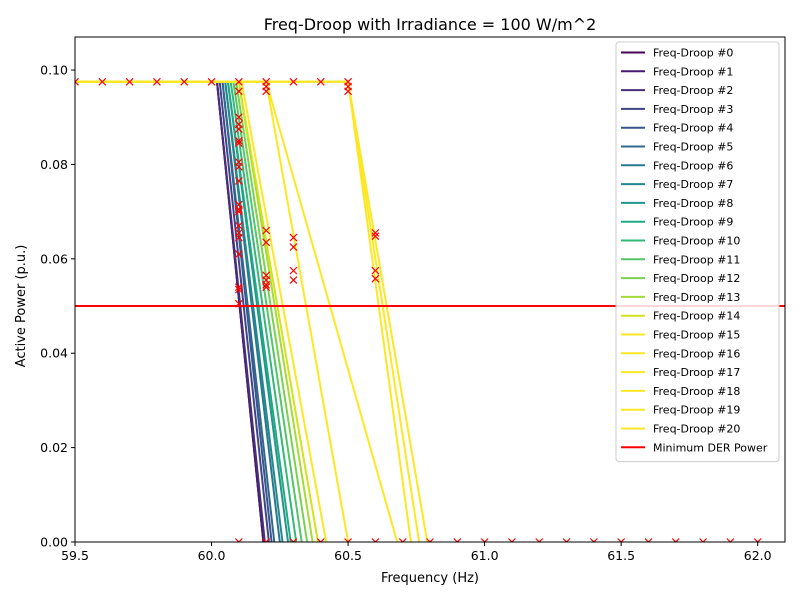 Image resolution: width=800 pixels, height=600 pixels. I want to click on x-axis-title: Frequency (Hz), so click(430, 578).